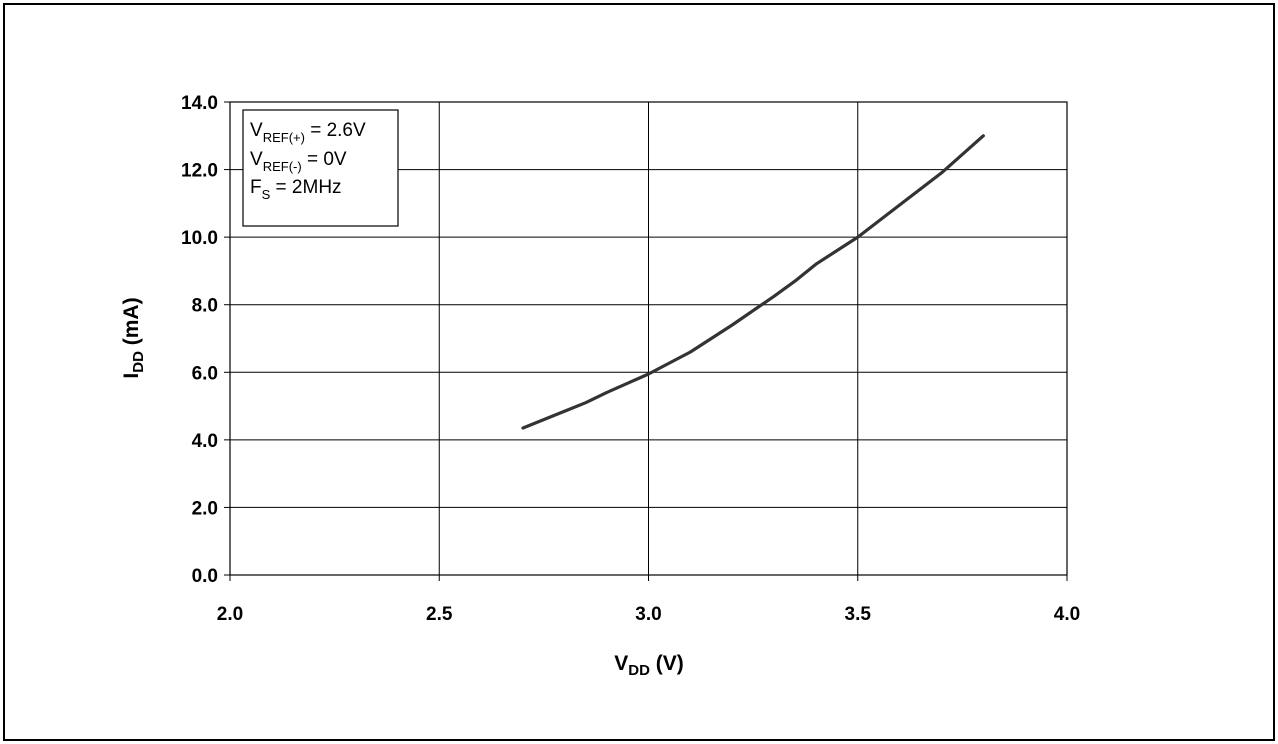 The image size is (1278, 744). Describe the element at coordinates (199, 171) in the screenshot. I see `y-tick-label: 12.0` at that location.